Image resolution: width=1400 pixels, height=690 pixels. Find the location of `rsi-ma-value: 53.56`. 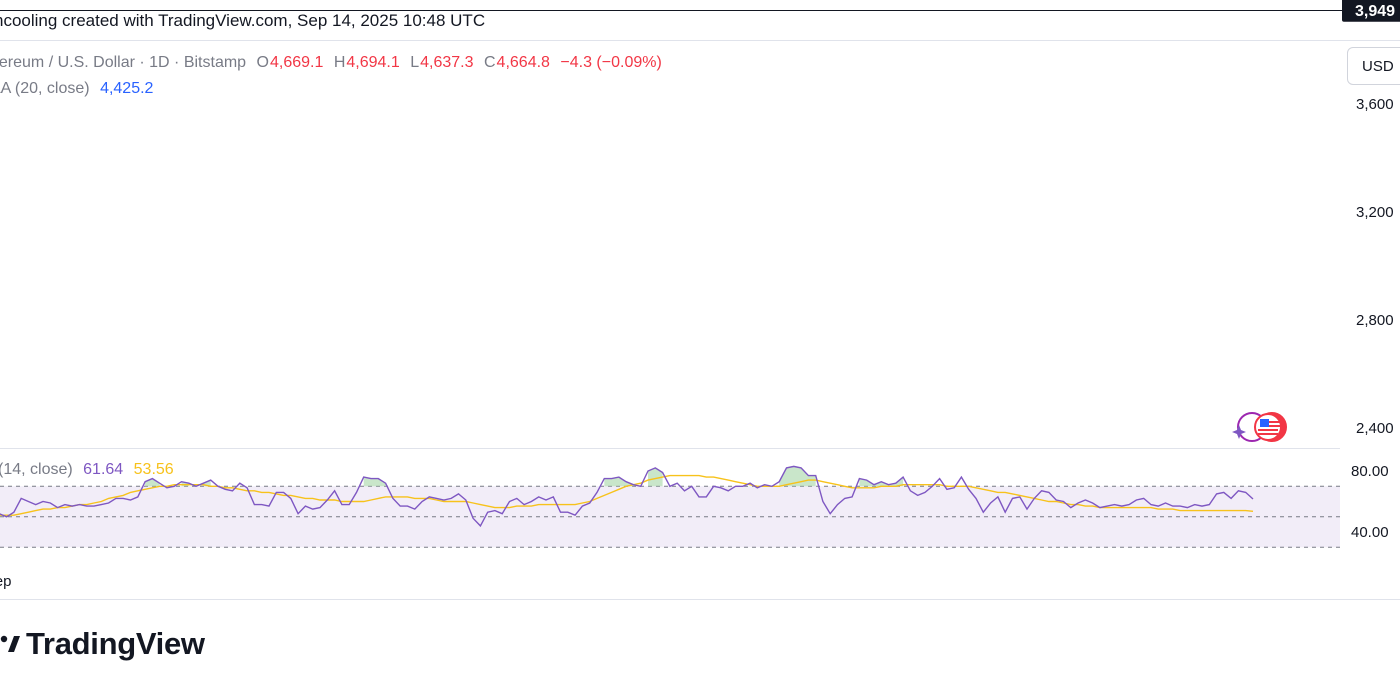

rsi-ma-value: 53.56 is located at coordinates (153, 469).